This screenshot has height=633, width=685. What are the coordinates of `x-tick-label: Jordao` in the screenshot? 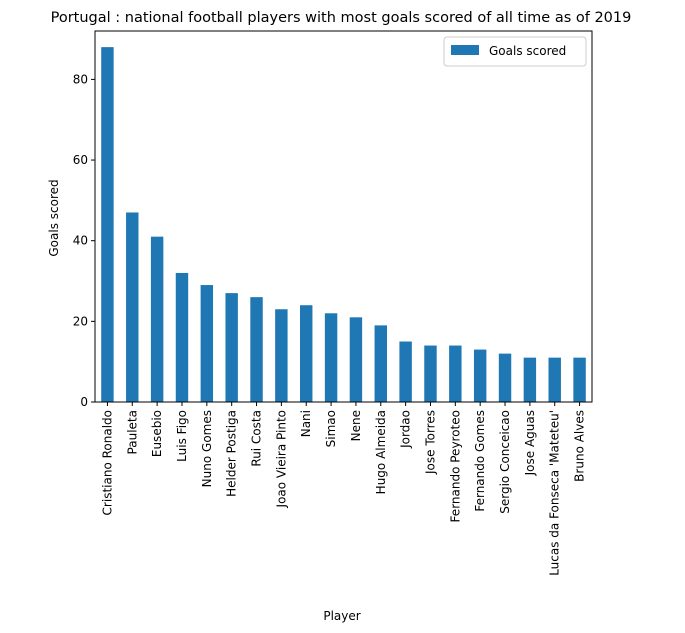 It's located at (406, 429).